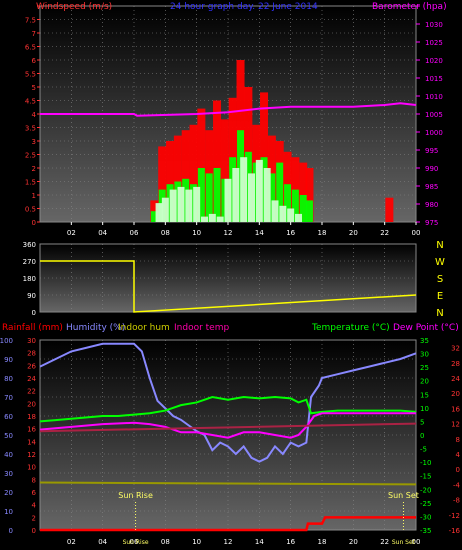  I want to click on wind-x-tick-label: 02, so click(71, 233).